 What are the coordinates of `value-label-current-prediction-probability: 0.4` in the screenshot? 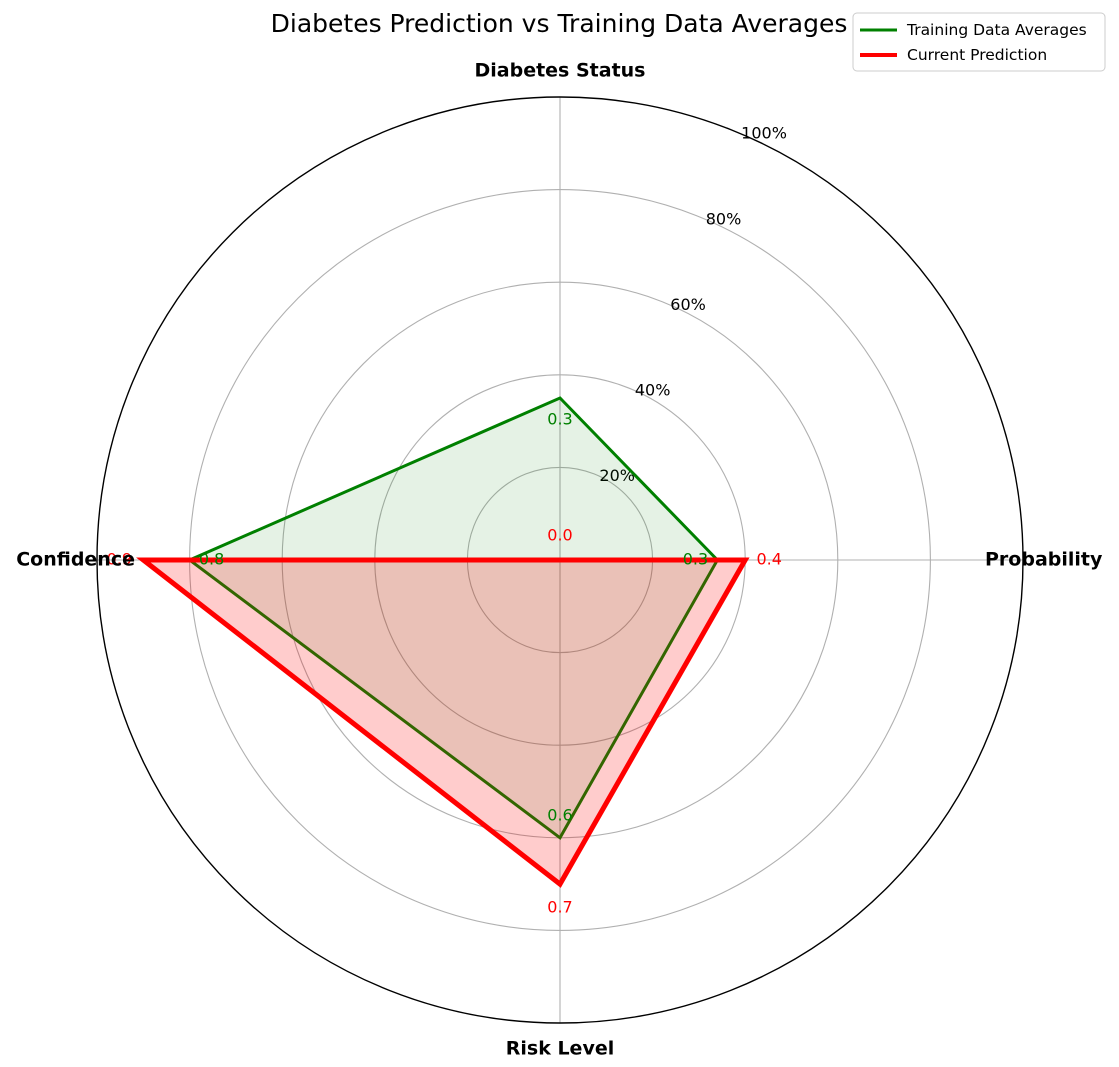 It's located at (768, 559).